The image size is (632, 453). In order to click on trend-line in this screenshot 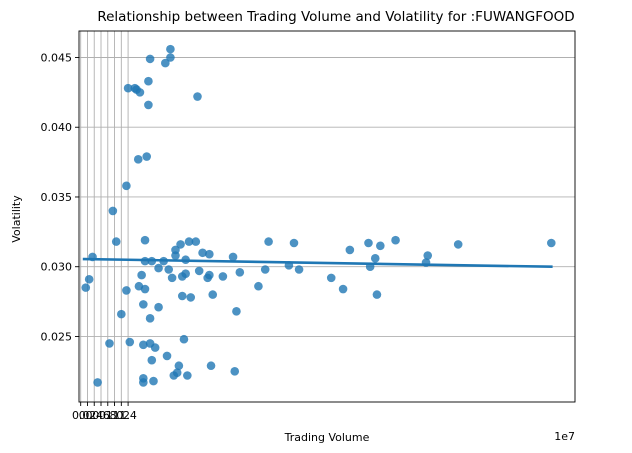, I will do `click(317, 263)`.